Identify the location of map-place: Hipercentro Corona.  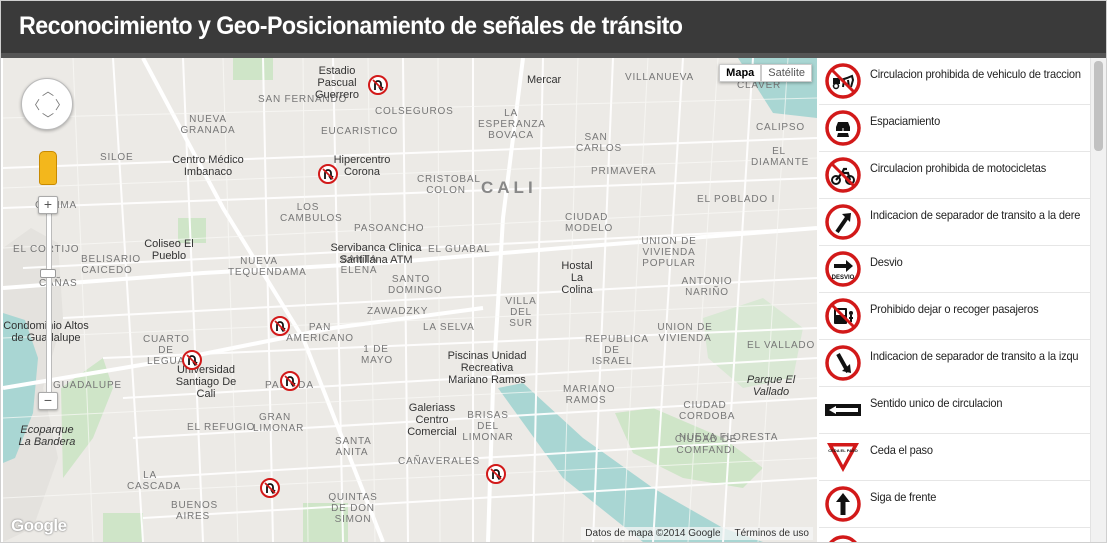
(362, 166).